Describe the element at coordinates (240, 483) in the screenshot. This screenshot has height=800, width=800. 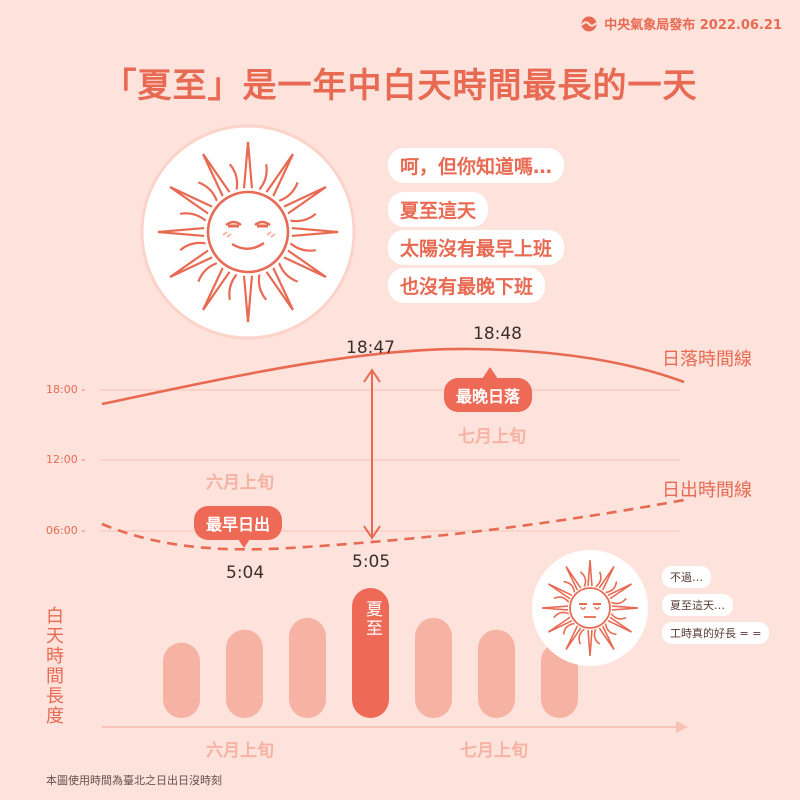
I see `period-label-june: 六月上旬` at that location.